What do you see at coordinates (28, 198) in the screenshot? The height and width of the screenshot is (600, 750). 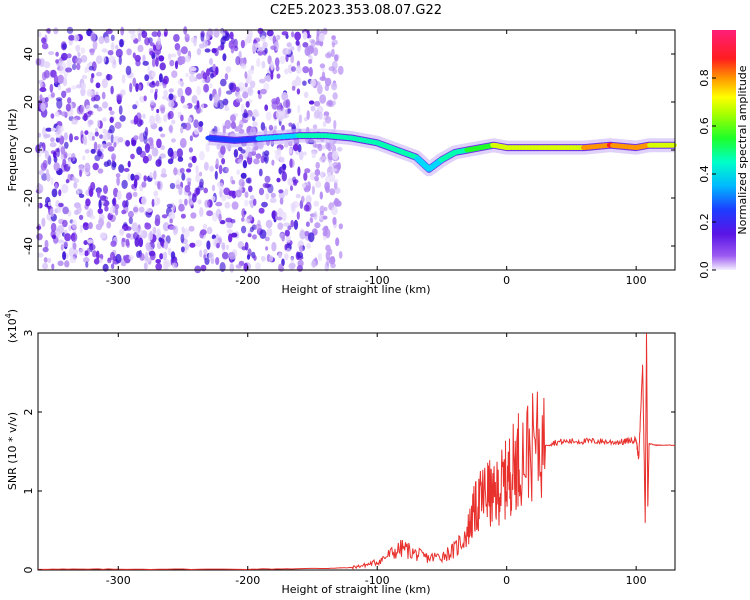 I see `y-tick-label: -20` at bounding box center [28, 198].